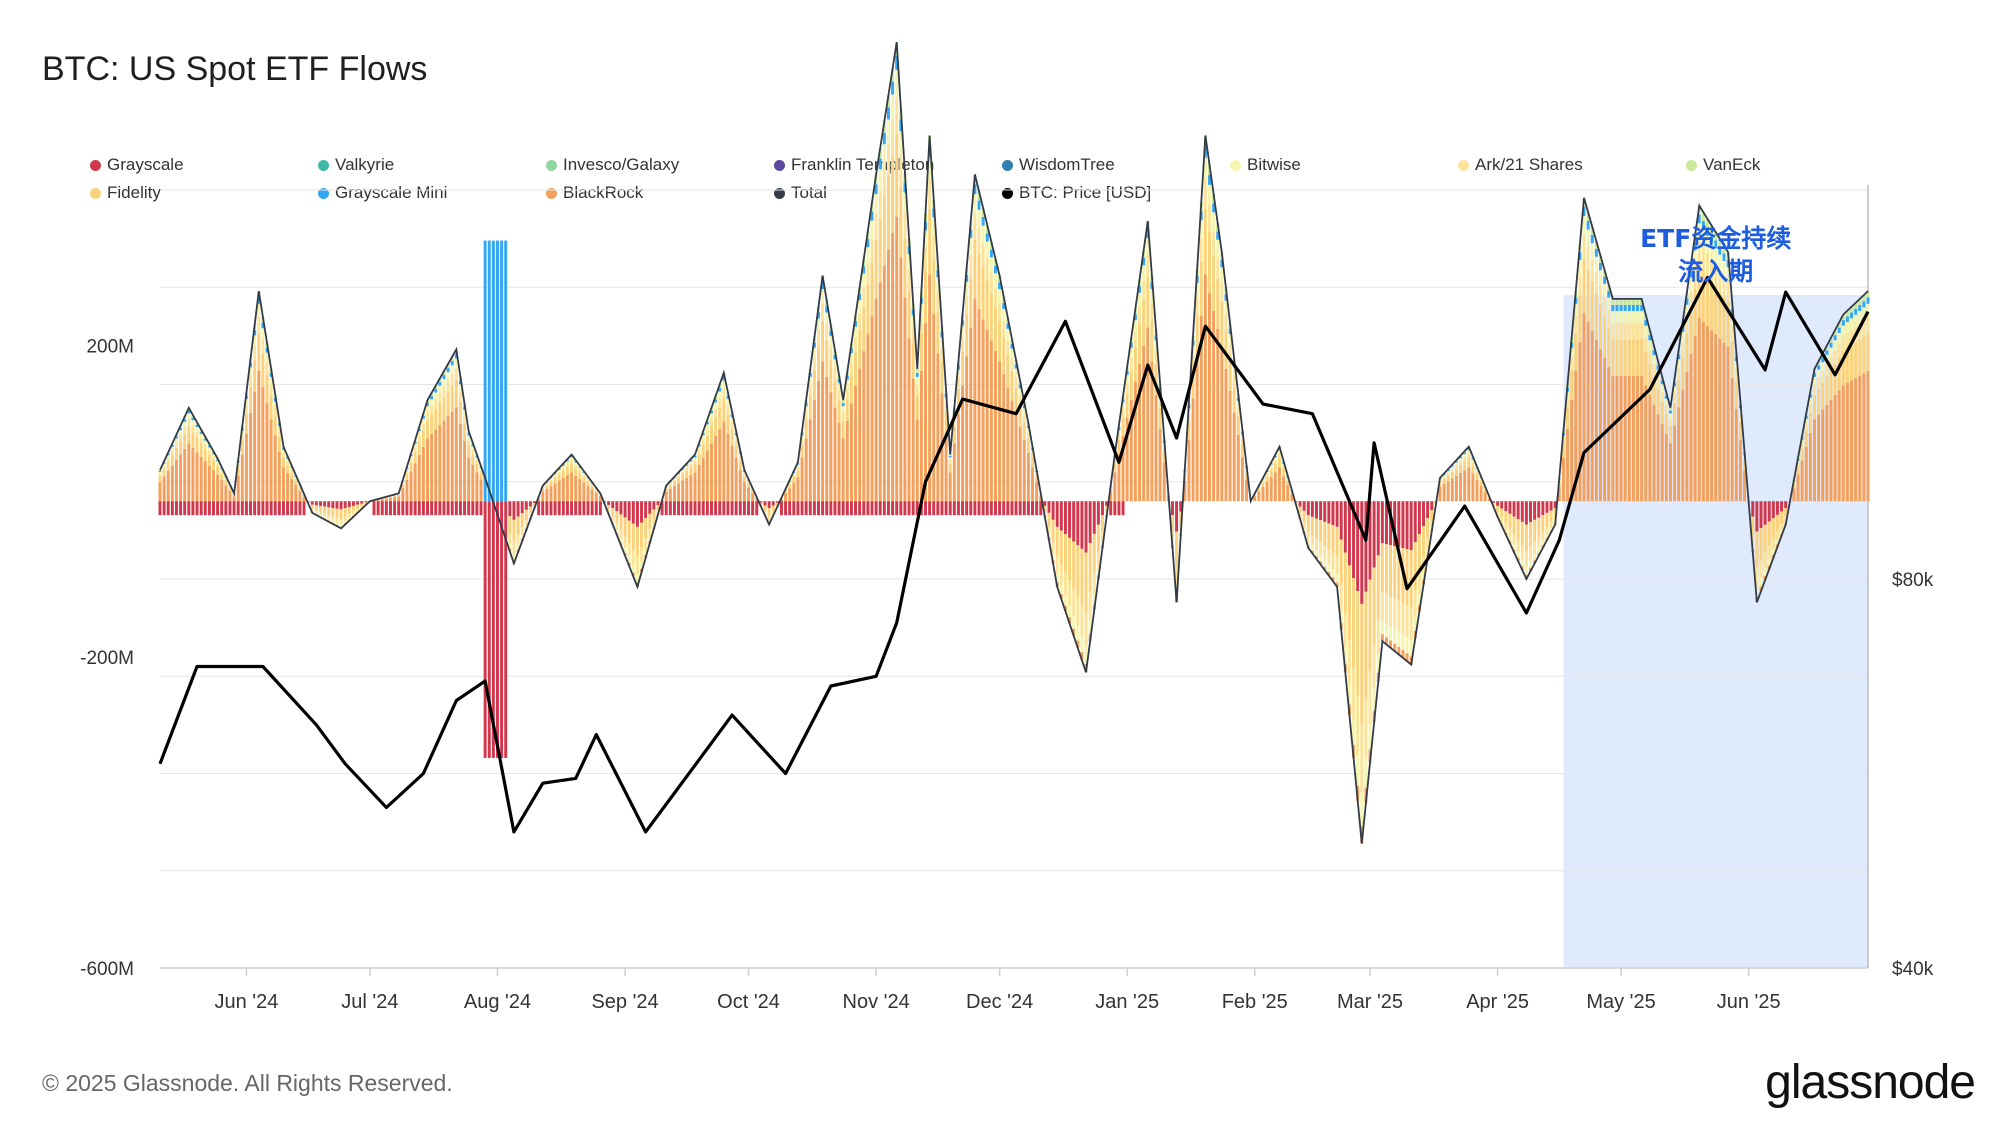  What do you see at coordinates (1265, 165) in the screenshot?
I see `legend-item: Bitwise` at bounding box center [1265, 165].